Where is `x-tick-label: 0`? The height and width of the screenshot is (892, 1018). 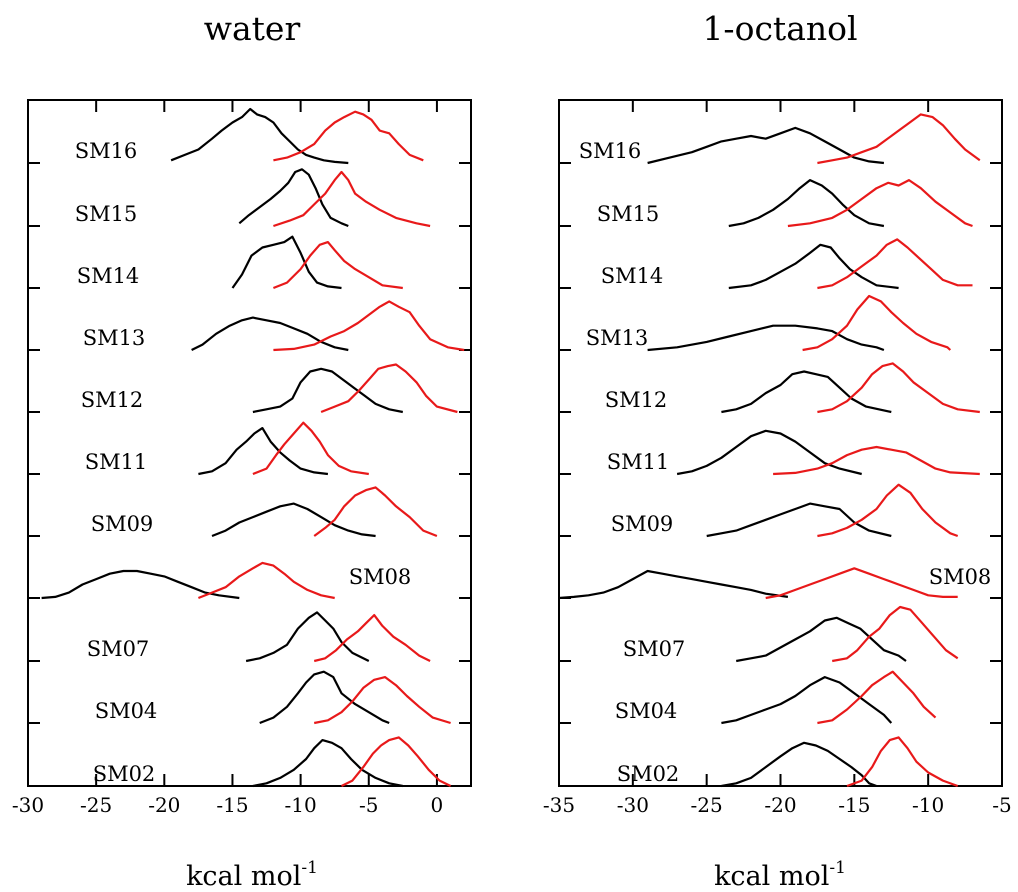 x-tick-label: 0 is located at coordinates (437, 805).